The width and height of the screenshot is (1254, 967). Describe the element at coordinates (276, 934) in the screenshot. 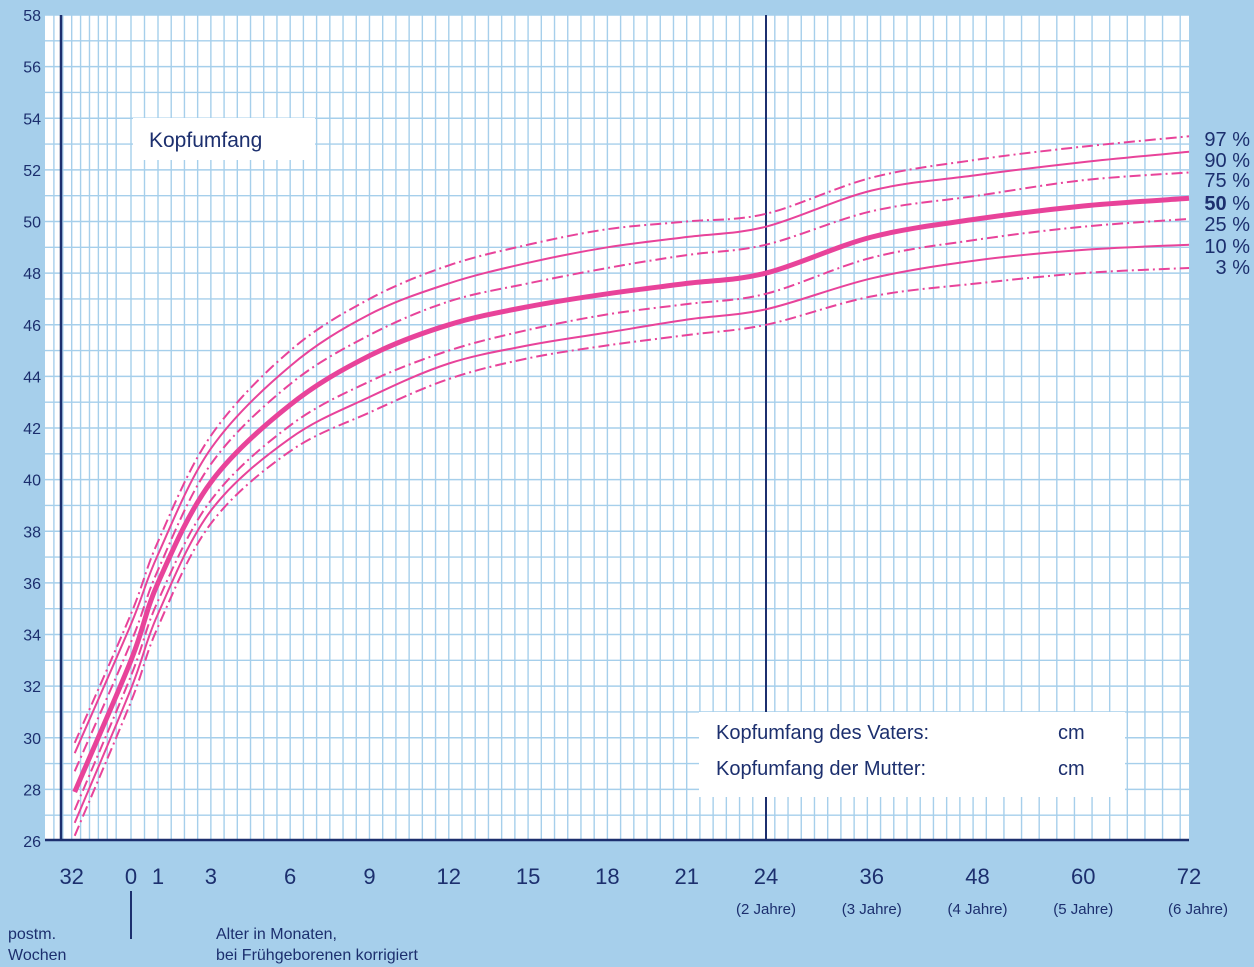

I see `age-label-line1: Alter in Monaten,` at that location.